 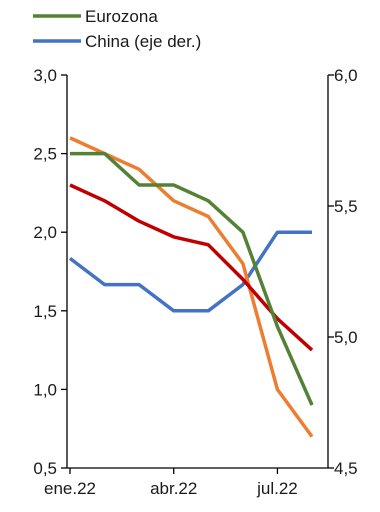 I want to click on right-y-tick-label: 5,0, so click(x=346, y=337).